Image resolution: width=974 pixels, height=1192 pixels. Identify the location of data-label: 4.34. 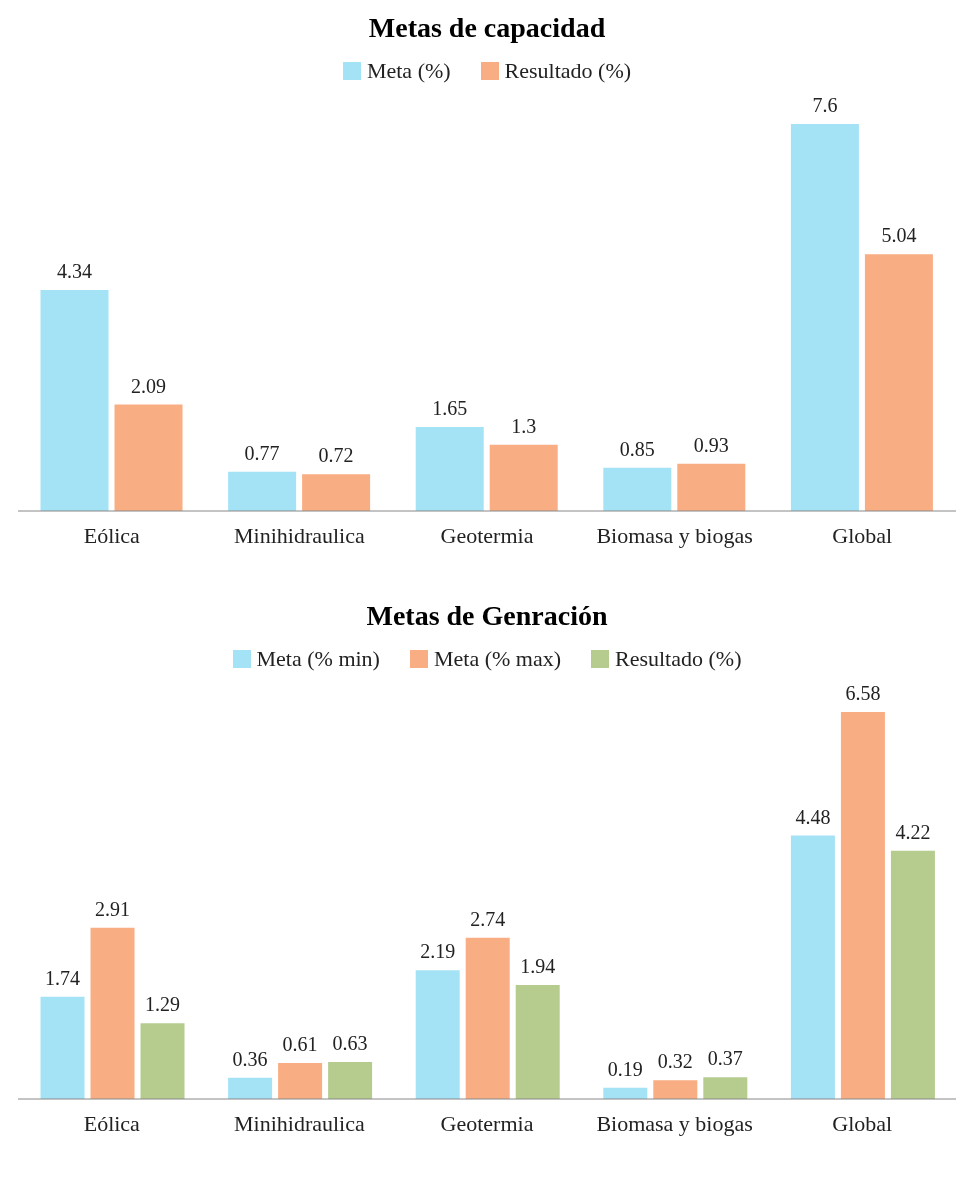
(75, 271).